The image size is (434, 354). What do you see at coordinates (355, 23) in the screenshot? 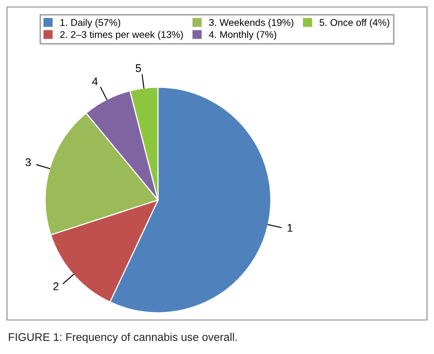
I see `legend-label: 5. Once off (4%)` at bounding box center [355, 23].